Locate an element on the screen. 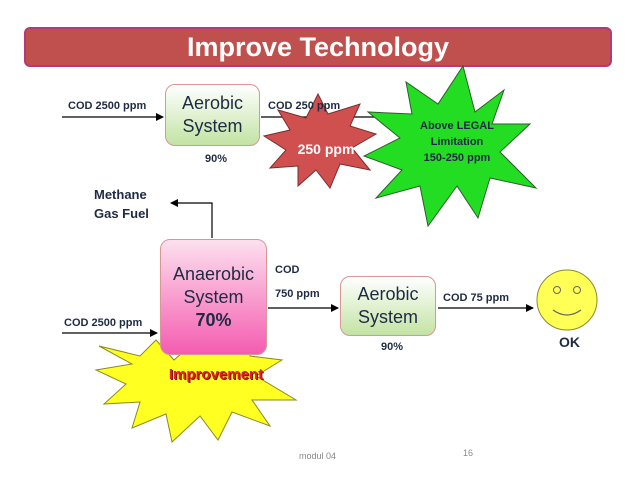  methane-line-1: Methane is located at coordinates (120, 194).